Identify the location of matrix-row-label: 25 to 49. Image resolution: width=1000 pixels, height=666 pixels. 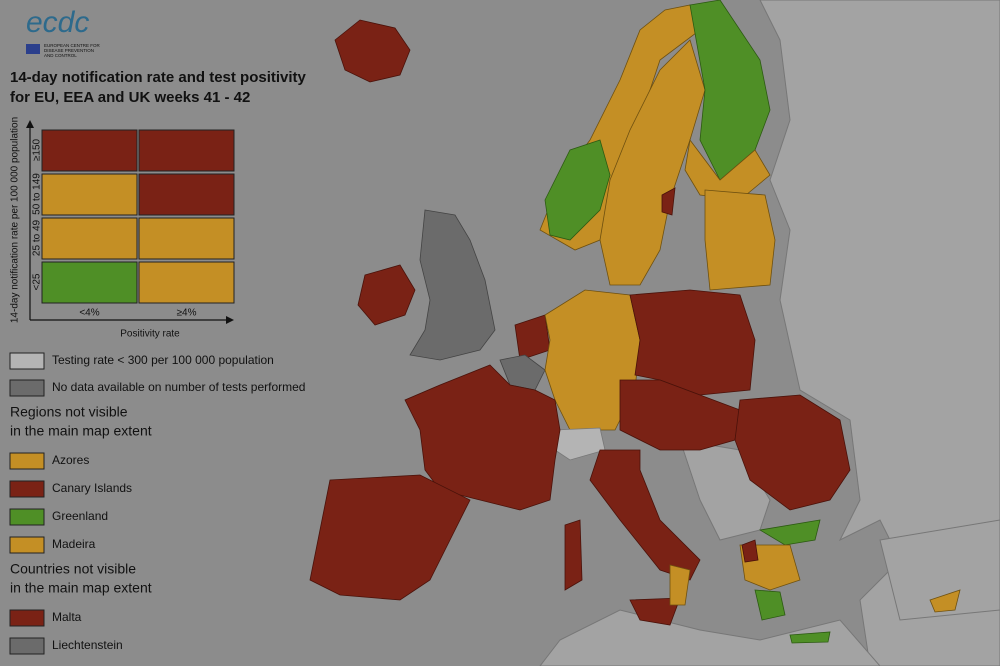
(37, 237).